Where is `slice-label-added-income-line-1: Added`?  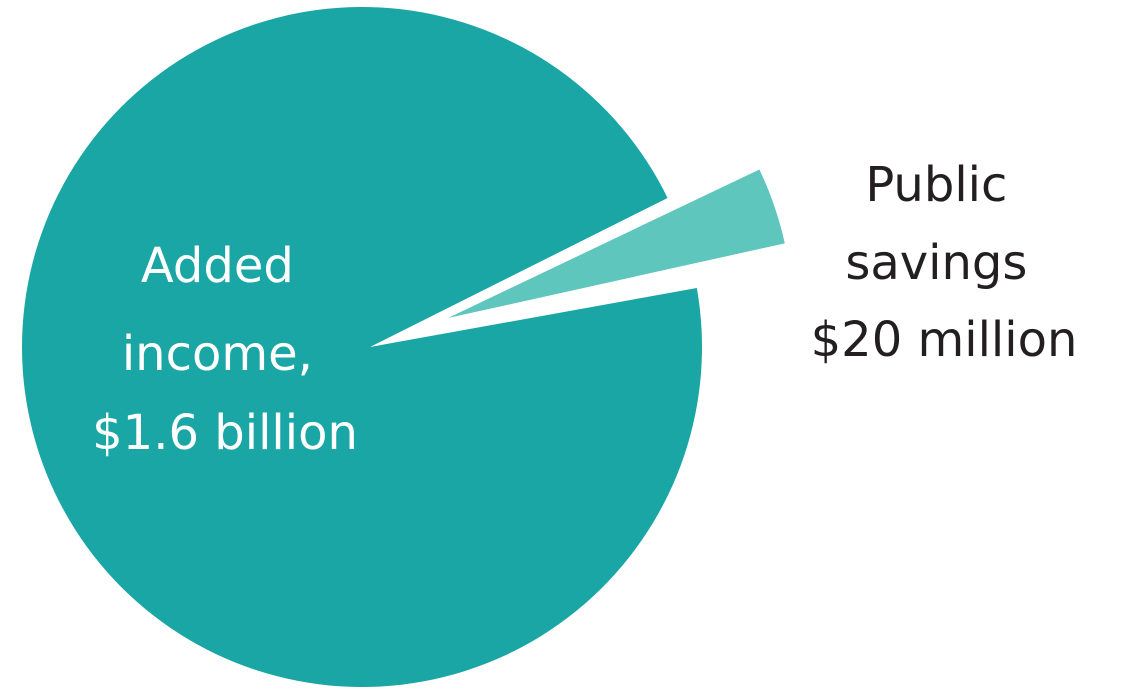
slice-label-added-income-line-1: Added is located at coordinates (217, 266).